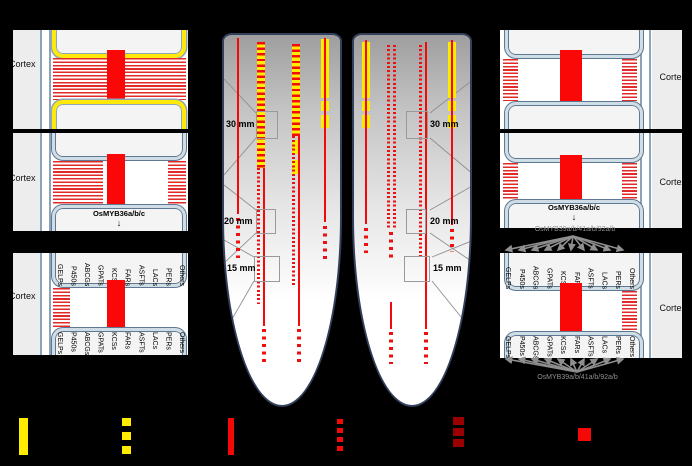 The image size is (692, 466). What do you see at coordinates (444, 221) in the screenshot?
I see `depth-label-20mm-right: 20 mm` at bounding box center [444, 221].